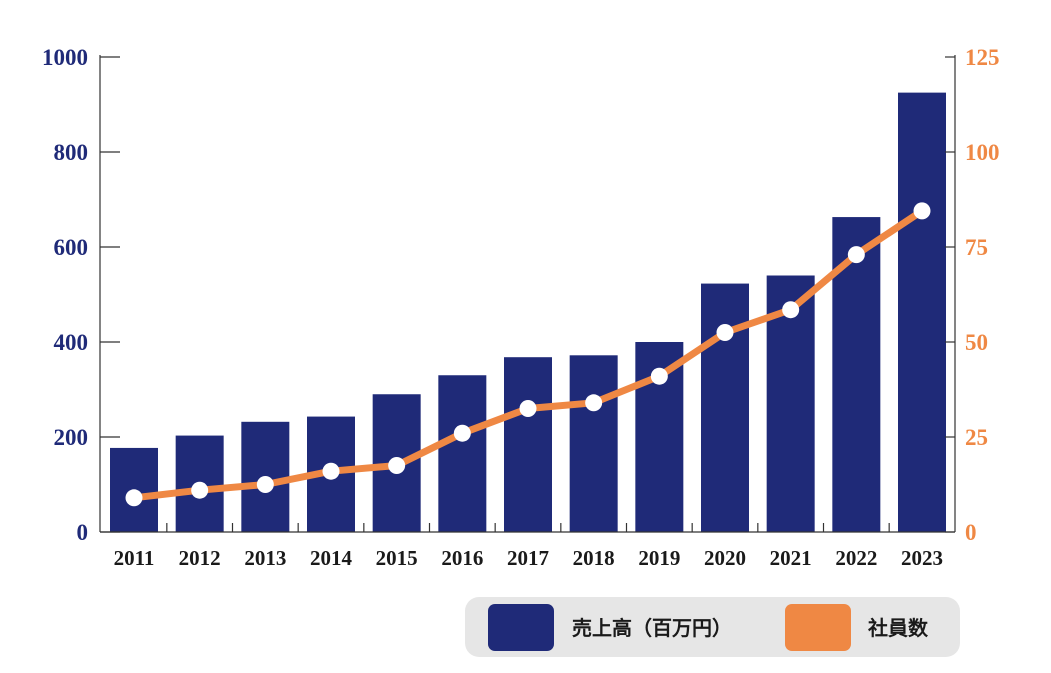 The width and height of the screenshot is (1051, 673). I want to click on employees-point-2014, so click(331, 471).